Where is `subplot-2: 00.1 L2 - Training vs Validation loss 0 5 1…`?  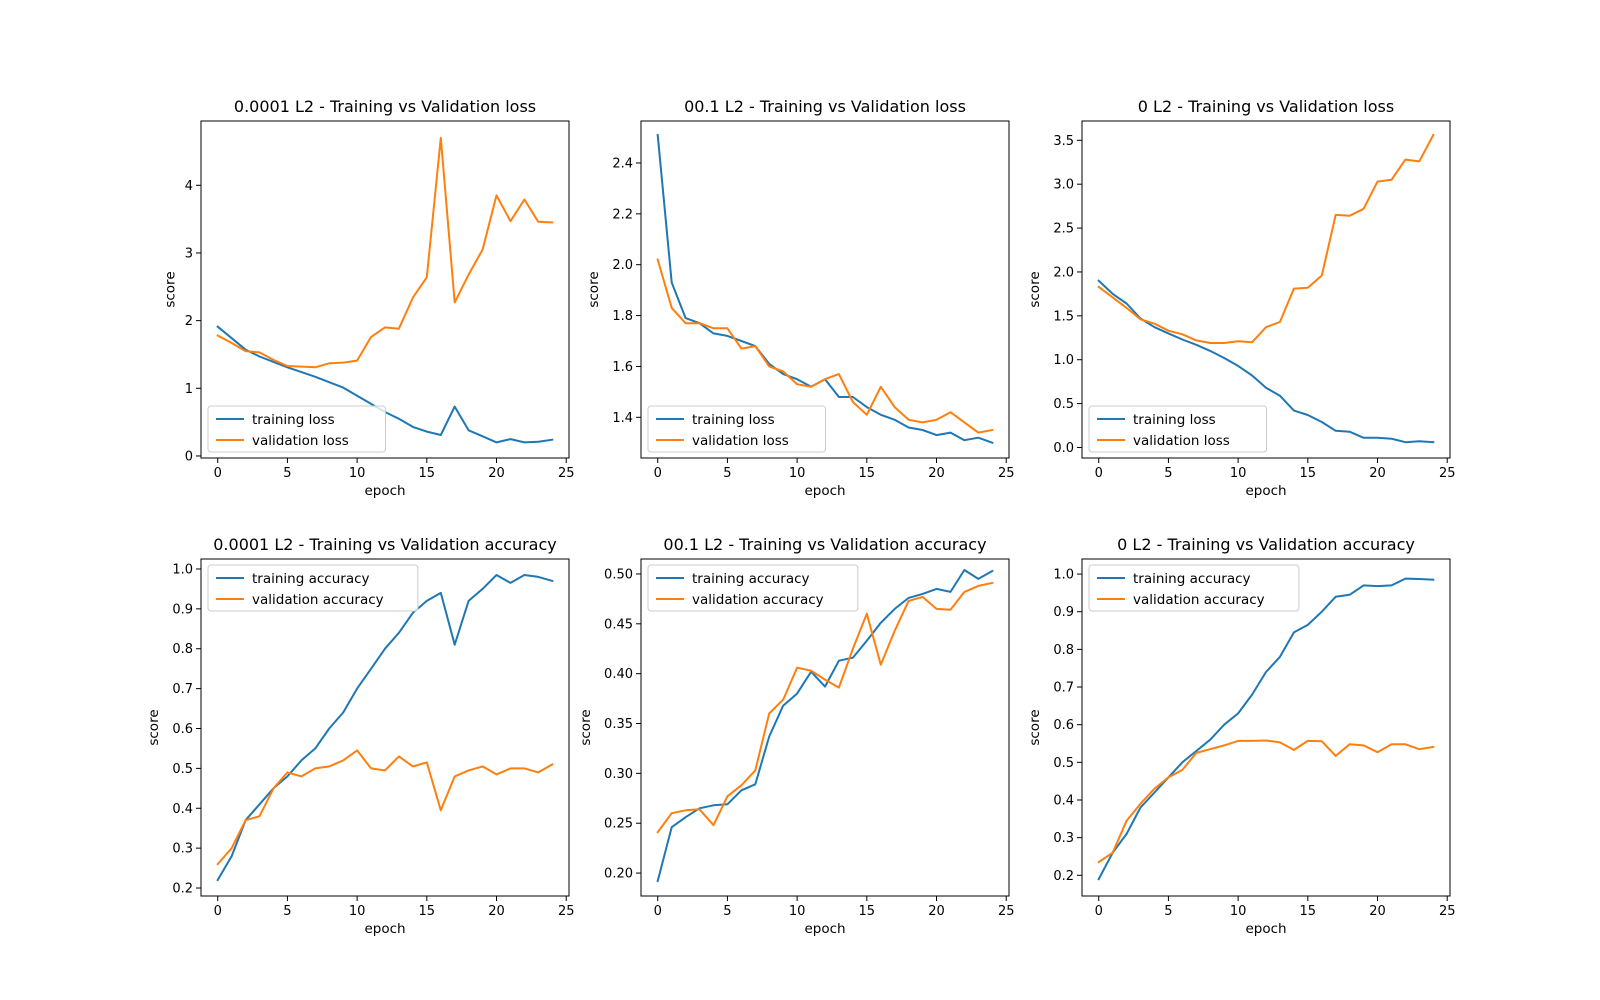
subplot-2: 00.1 L2 - Training vs Validation loss 0 5 1… is located at coordinates (800, 298).